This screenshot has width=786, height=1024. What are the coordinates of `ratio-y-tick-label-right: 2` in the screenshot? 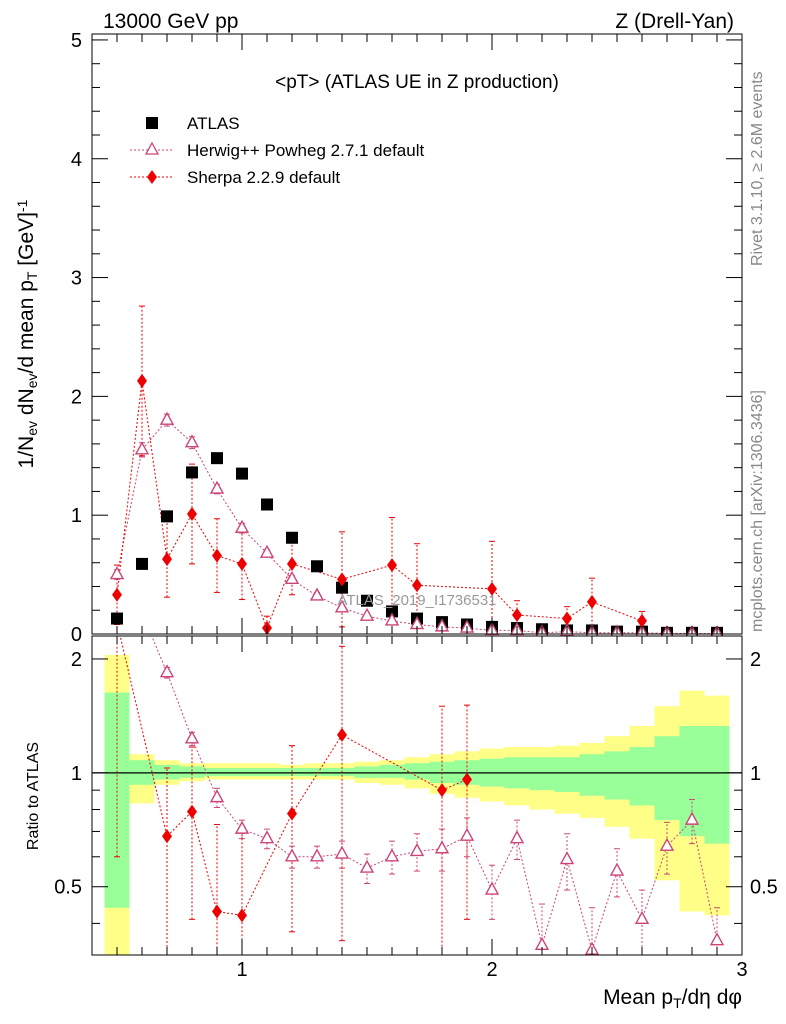 It's located at (755, 660).